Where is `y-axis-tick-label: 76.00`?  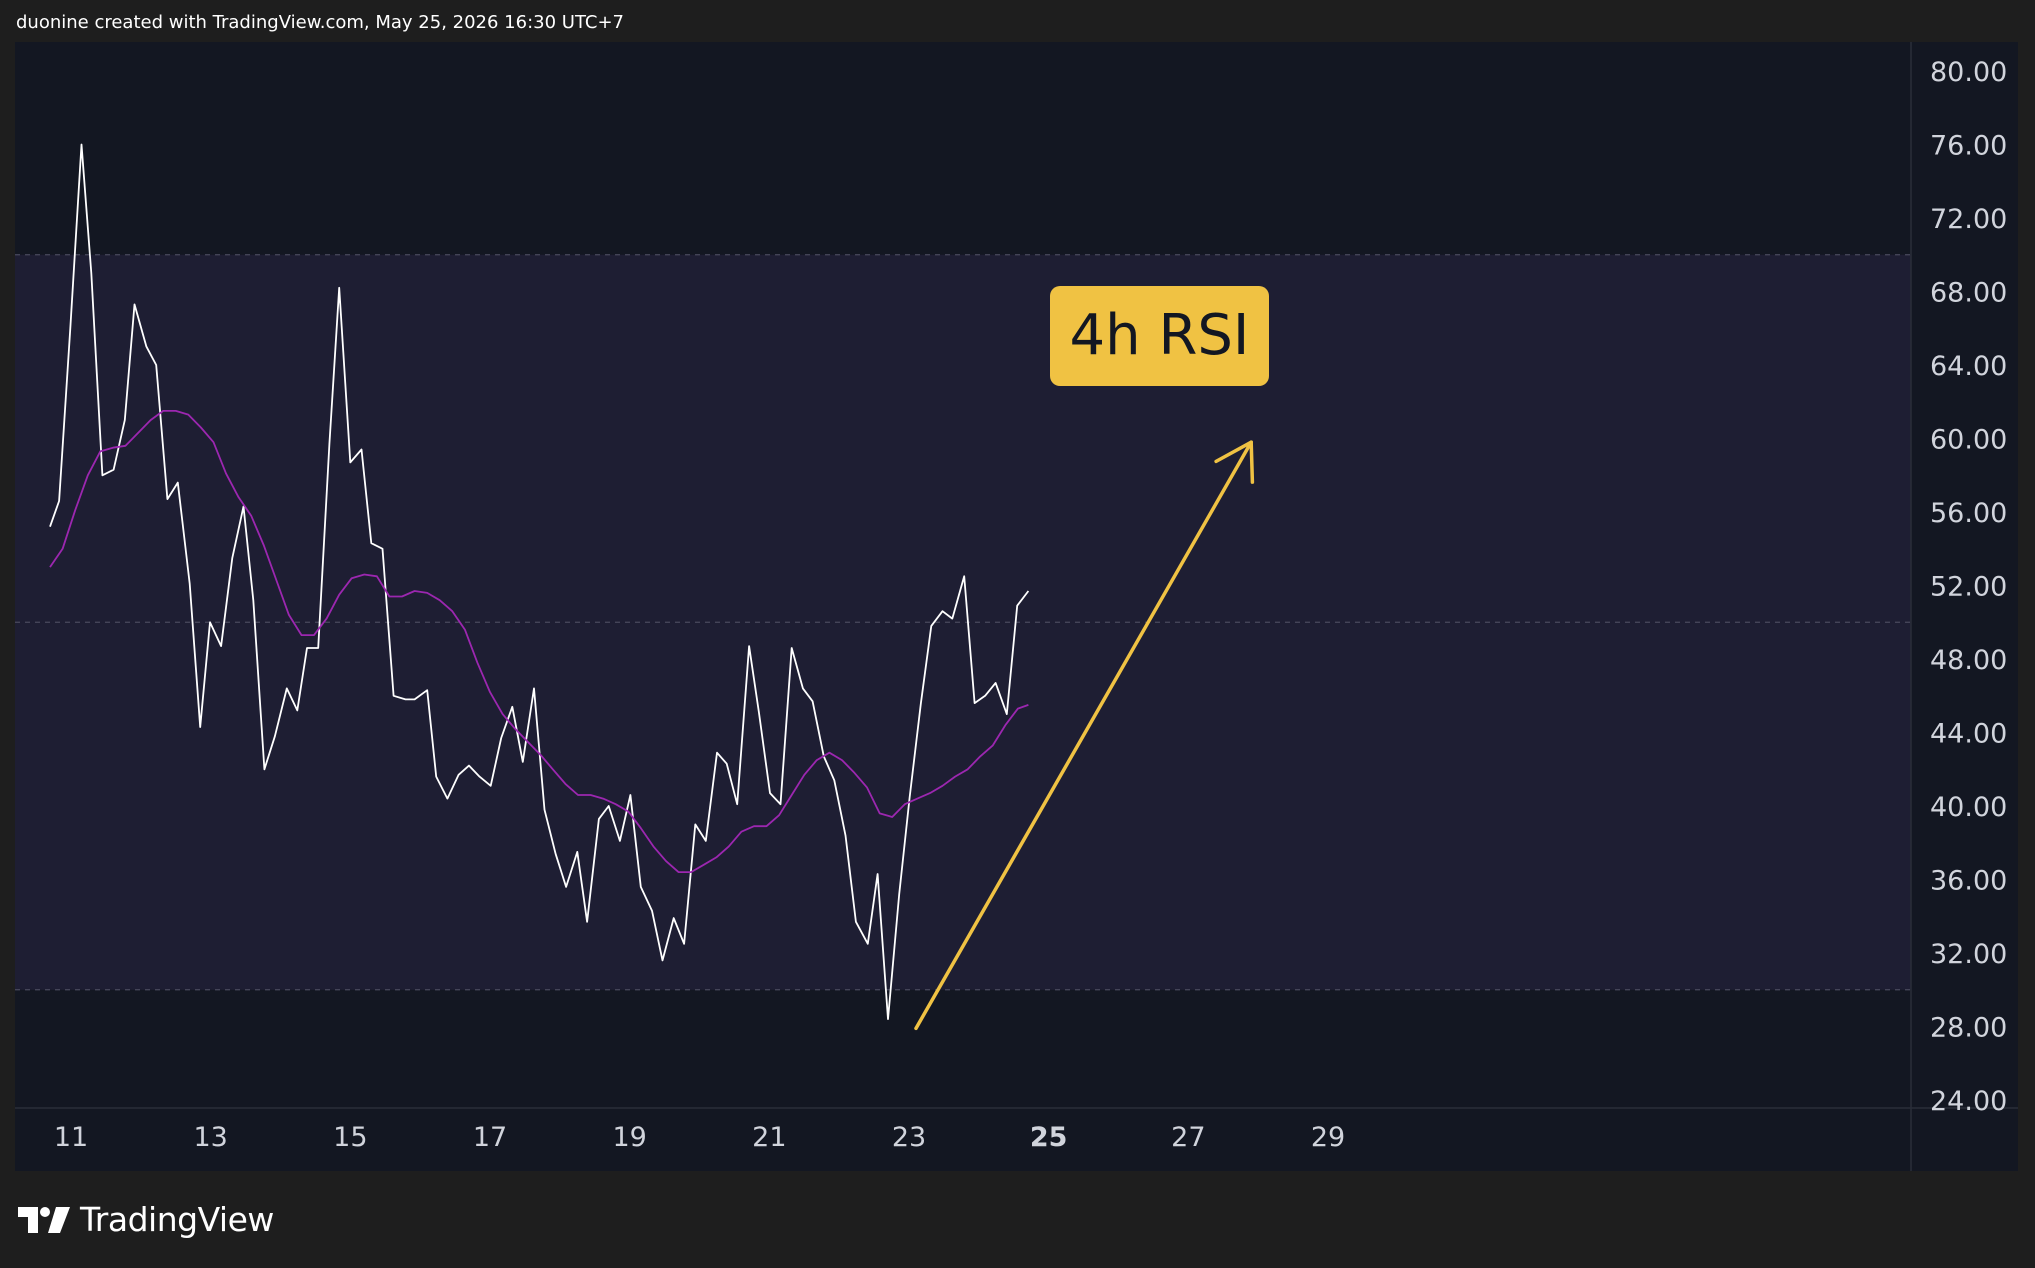
y-axis-tick-label: 76.00 is located at coordinates (1968, 146).